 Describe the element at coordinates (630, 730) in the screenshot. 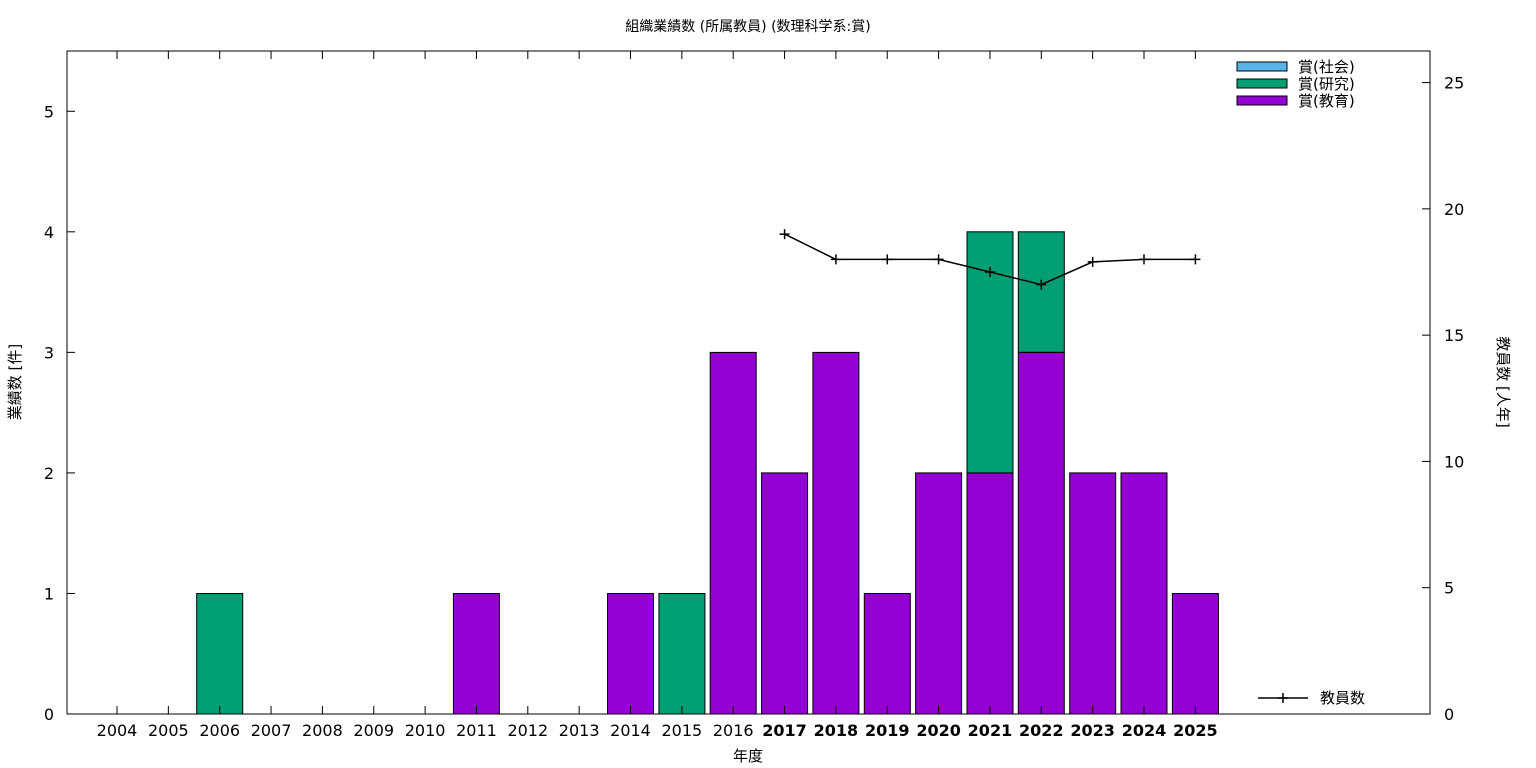

I see `x-tick-label: 2014` at that location.